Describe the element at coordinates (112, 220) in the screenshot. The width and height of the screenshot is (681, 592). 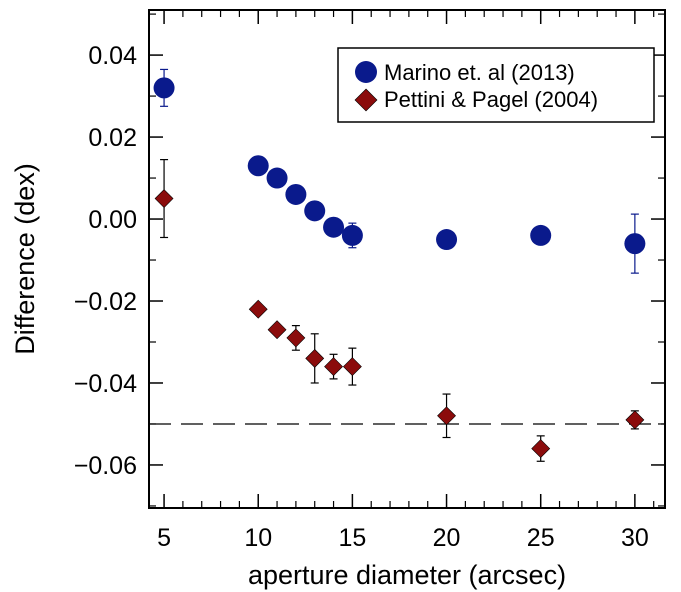
I see `y-tick-label: 0.00` at that location.